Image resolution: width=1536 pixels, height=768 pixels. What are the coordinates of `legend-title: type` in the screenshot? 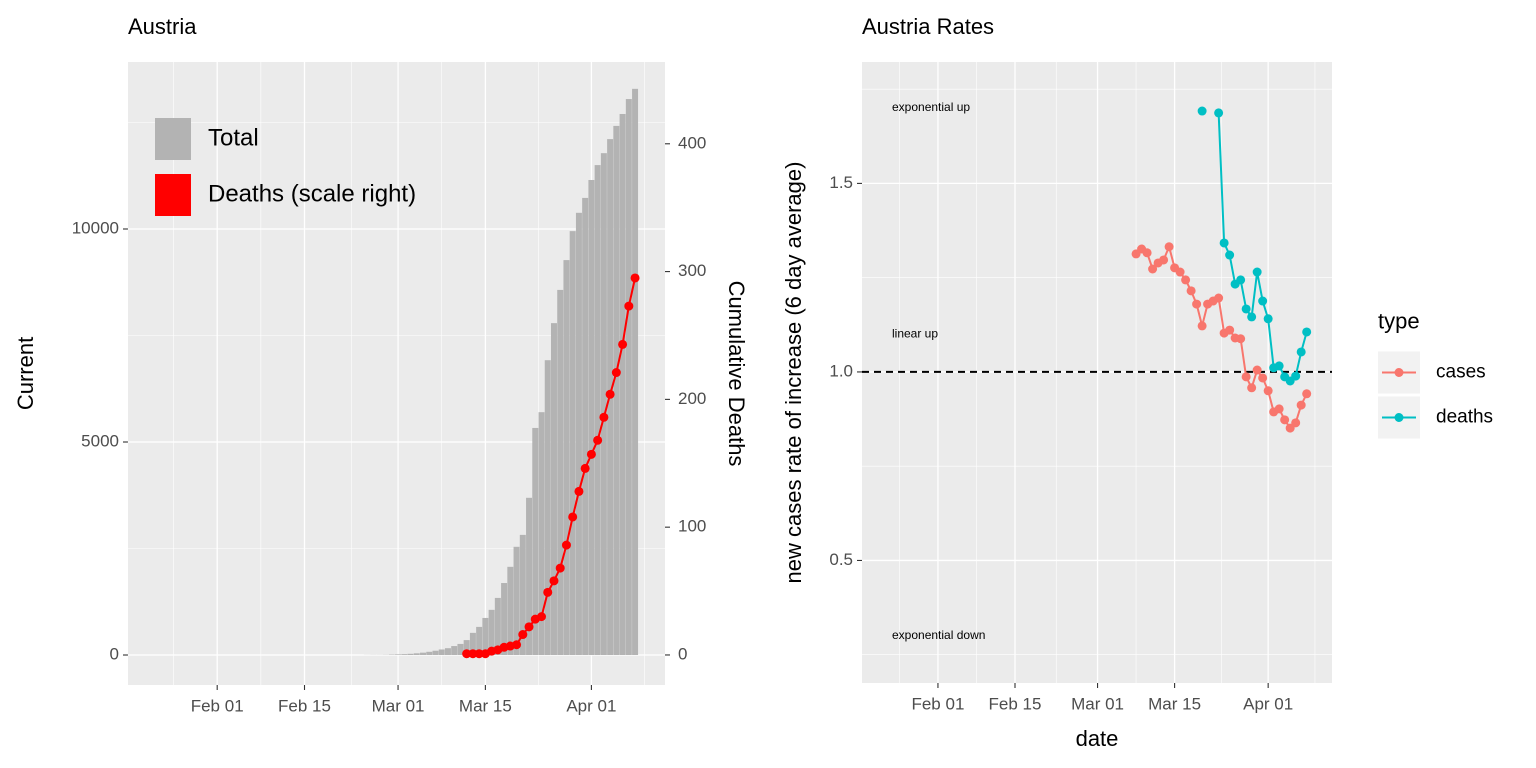 It's located at (1399, 320).